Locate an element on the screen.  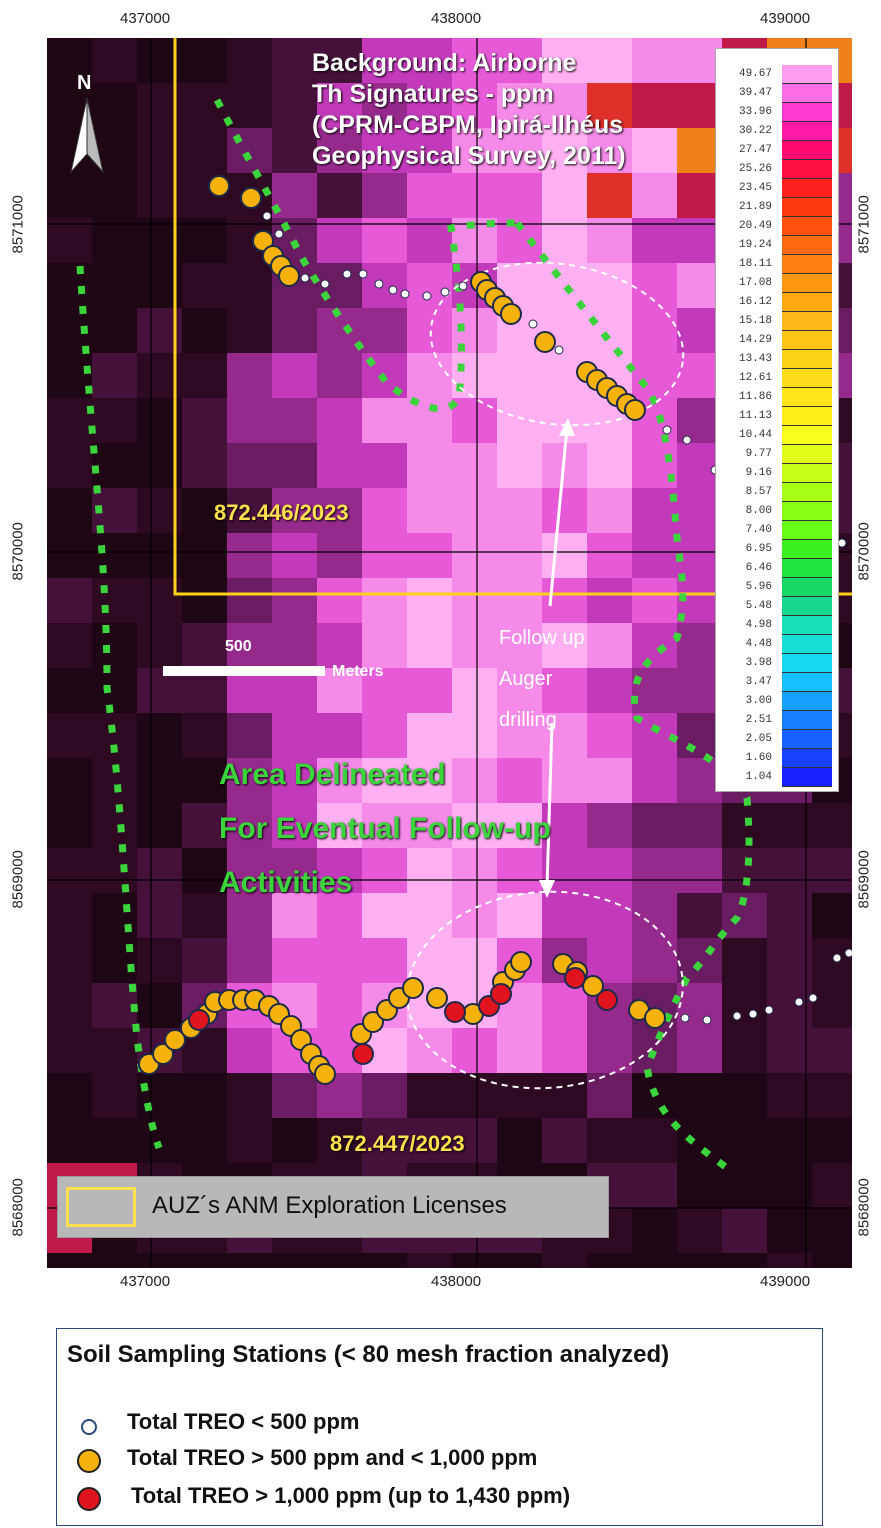
y-tick-left-8571000: 8571000 is located at coordinates (18, 224).